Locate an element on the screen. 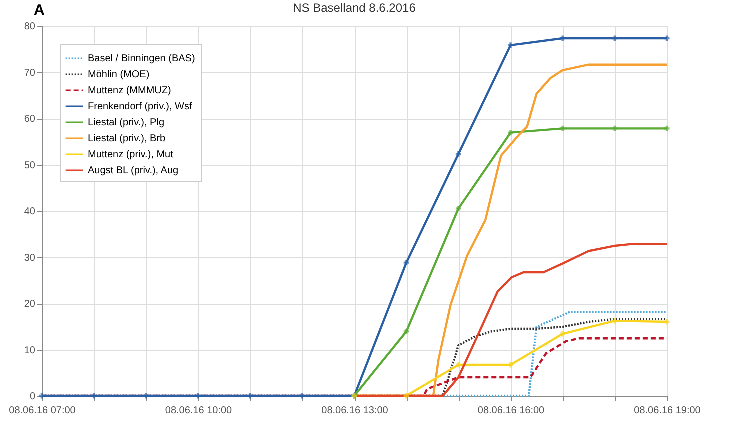 This screenshot has width=748, height=428. y-tick-label: 50 is located at coordinates (30, 166).